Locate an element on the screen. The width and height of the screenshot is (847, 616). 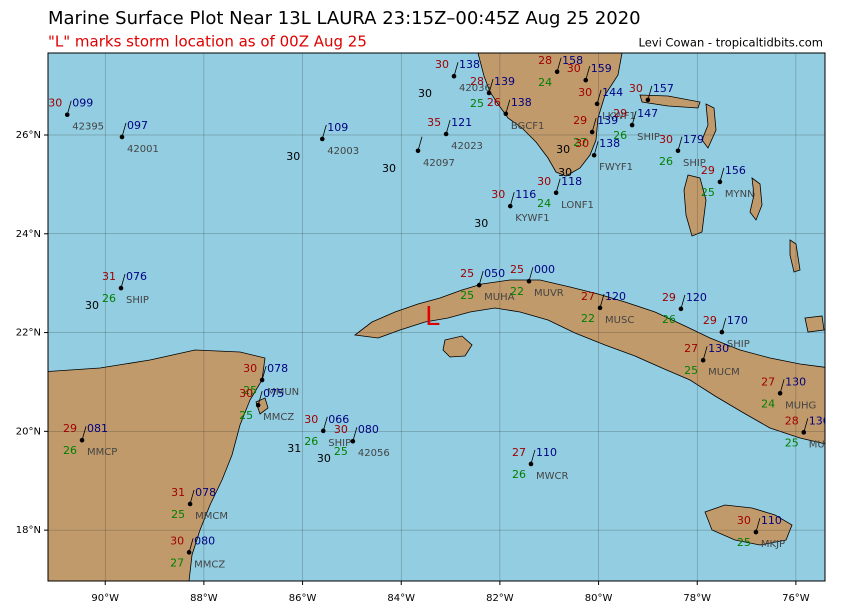
station-id: MUSC is located at coordinates (619, 320).